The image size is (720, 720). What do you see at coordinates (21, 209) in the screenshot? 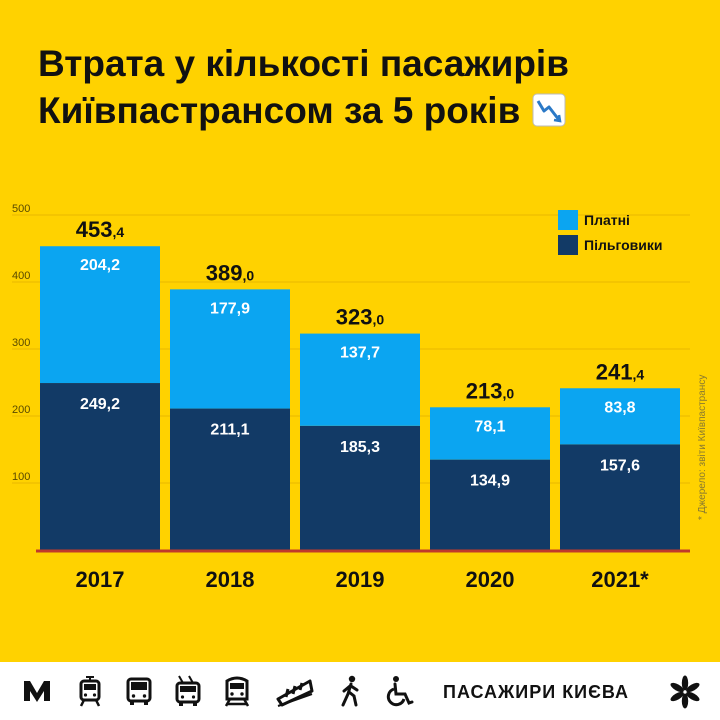
I see `y-tick-label: 500` at bounding box center [21, 209].